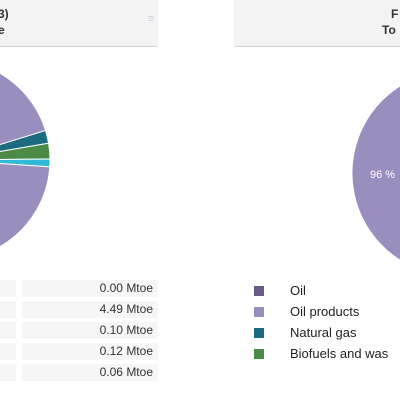 The height and width of the screenshot is (400, 400). I want to click on legend-item: Oil, so click(325, 291).